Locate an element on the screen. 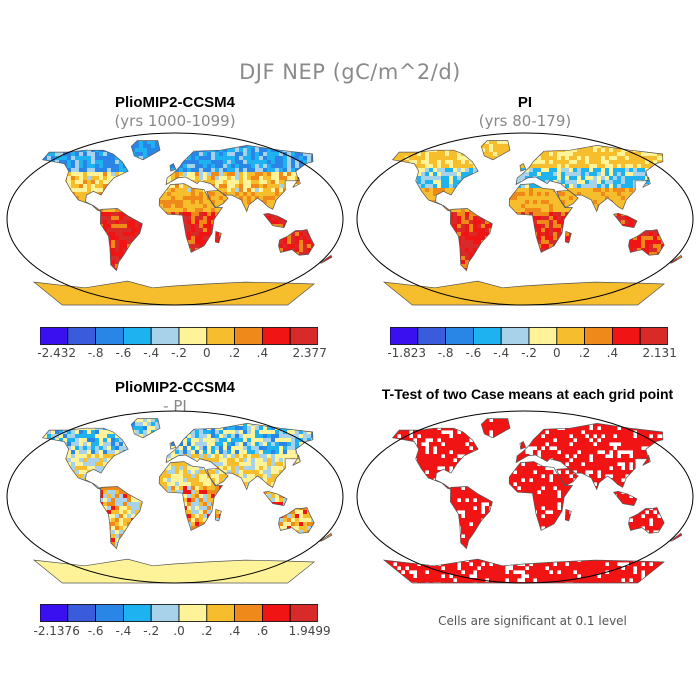 Image resolution: width=700 pixels, height=700 pixels. map-panel-difference is located at coordinates (175, 497).